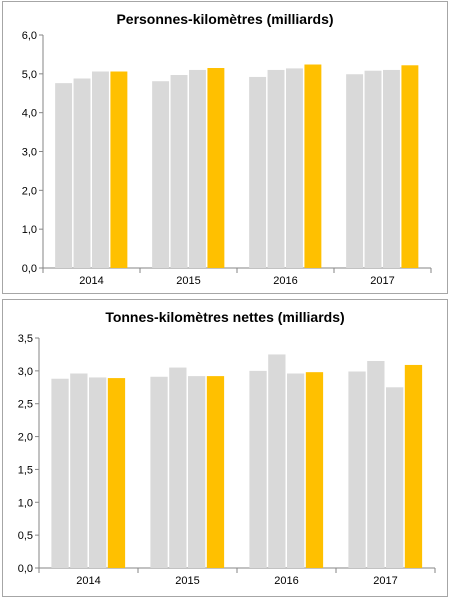 This screenshot has width=453, height=600. What do you see at coordinates (225, 317) in the screenshot?
I see `chart-title: Tonnes-kilomètres nettes (milliards)` at bounding box center [225, 317].